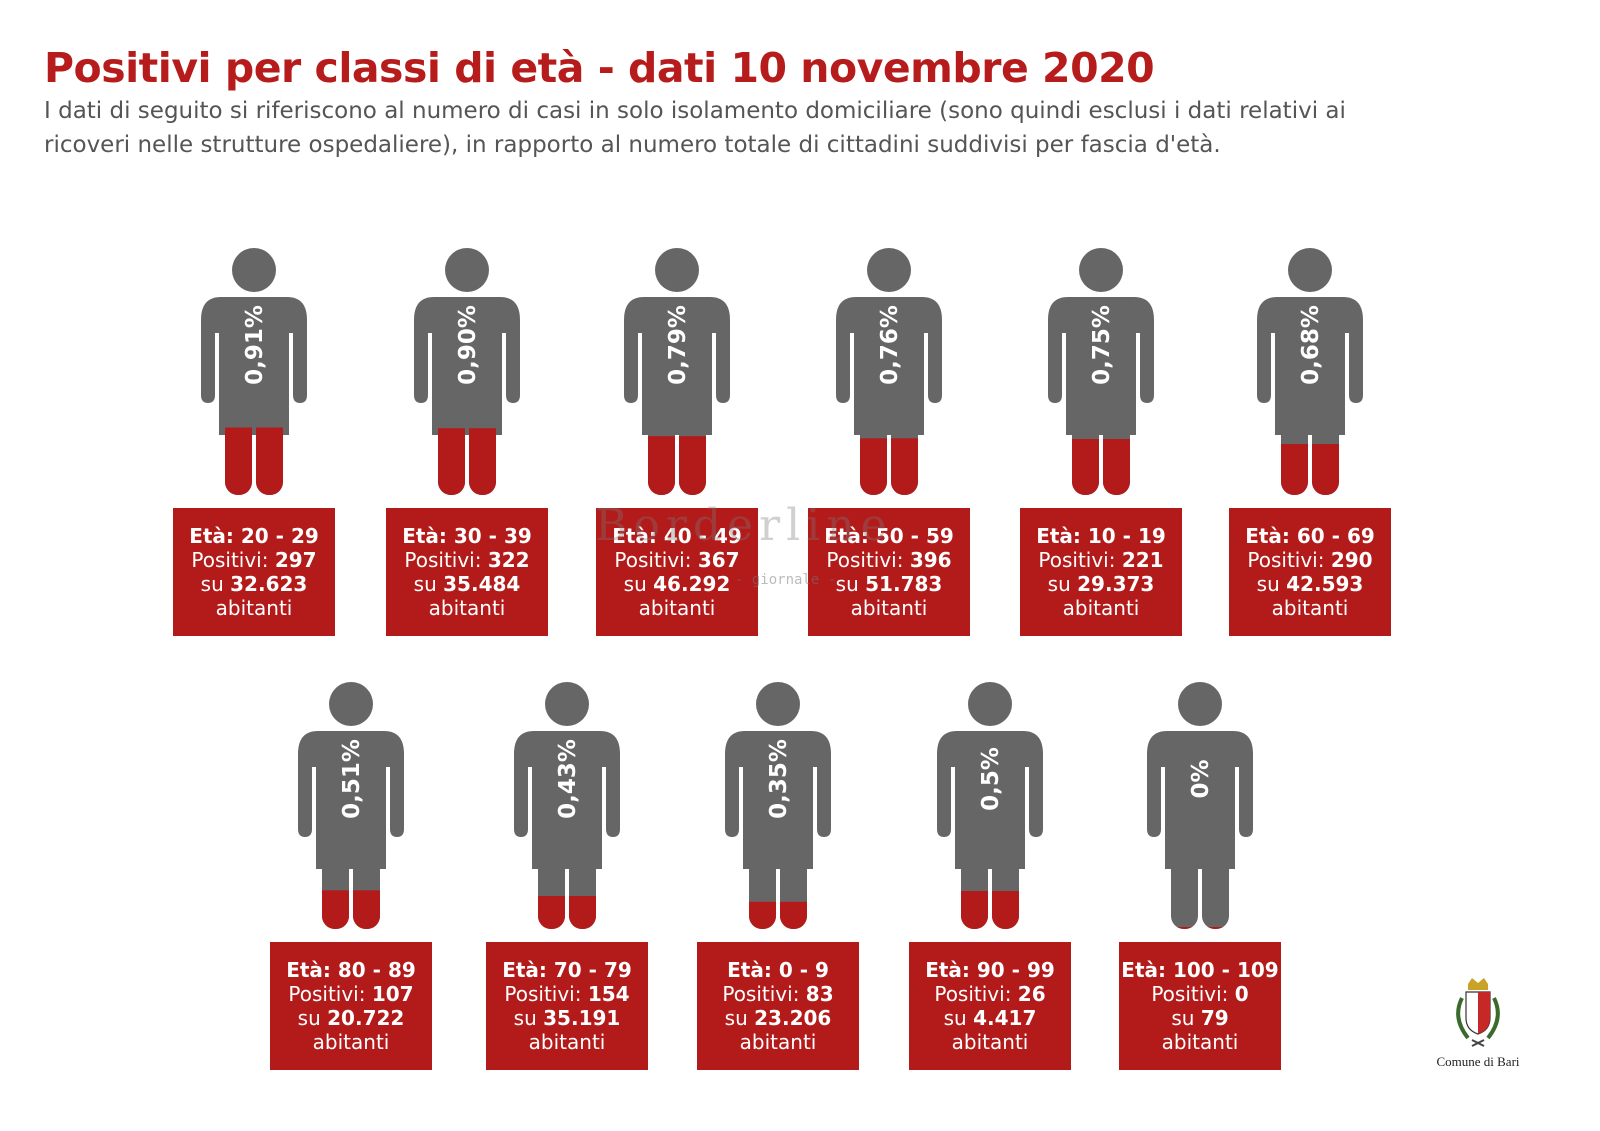 This screenshot has height=1131, width=1600. Describe the element at coordinates (254, 560) in the screenshot. I see `positives-label: Positivi: 297` at that location.